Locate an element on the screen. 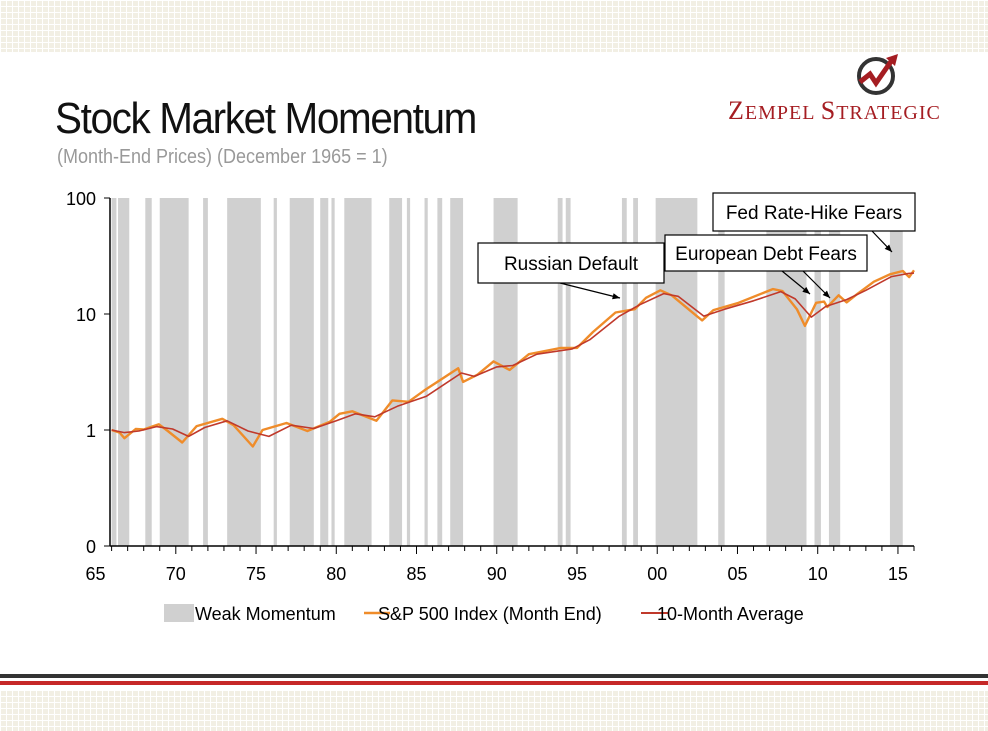 This screenshot has height=731, width=988. bottom-decorative-band is located at coordinates (494, 710).